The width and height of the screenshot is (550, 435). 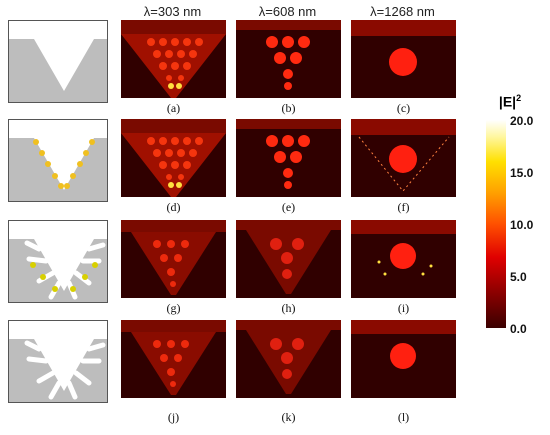 What do you see at coordinates (518, 277) in the screenshot?
I see `colorbar-tick-5: 5.0` at bounding box center [518, 277].